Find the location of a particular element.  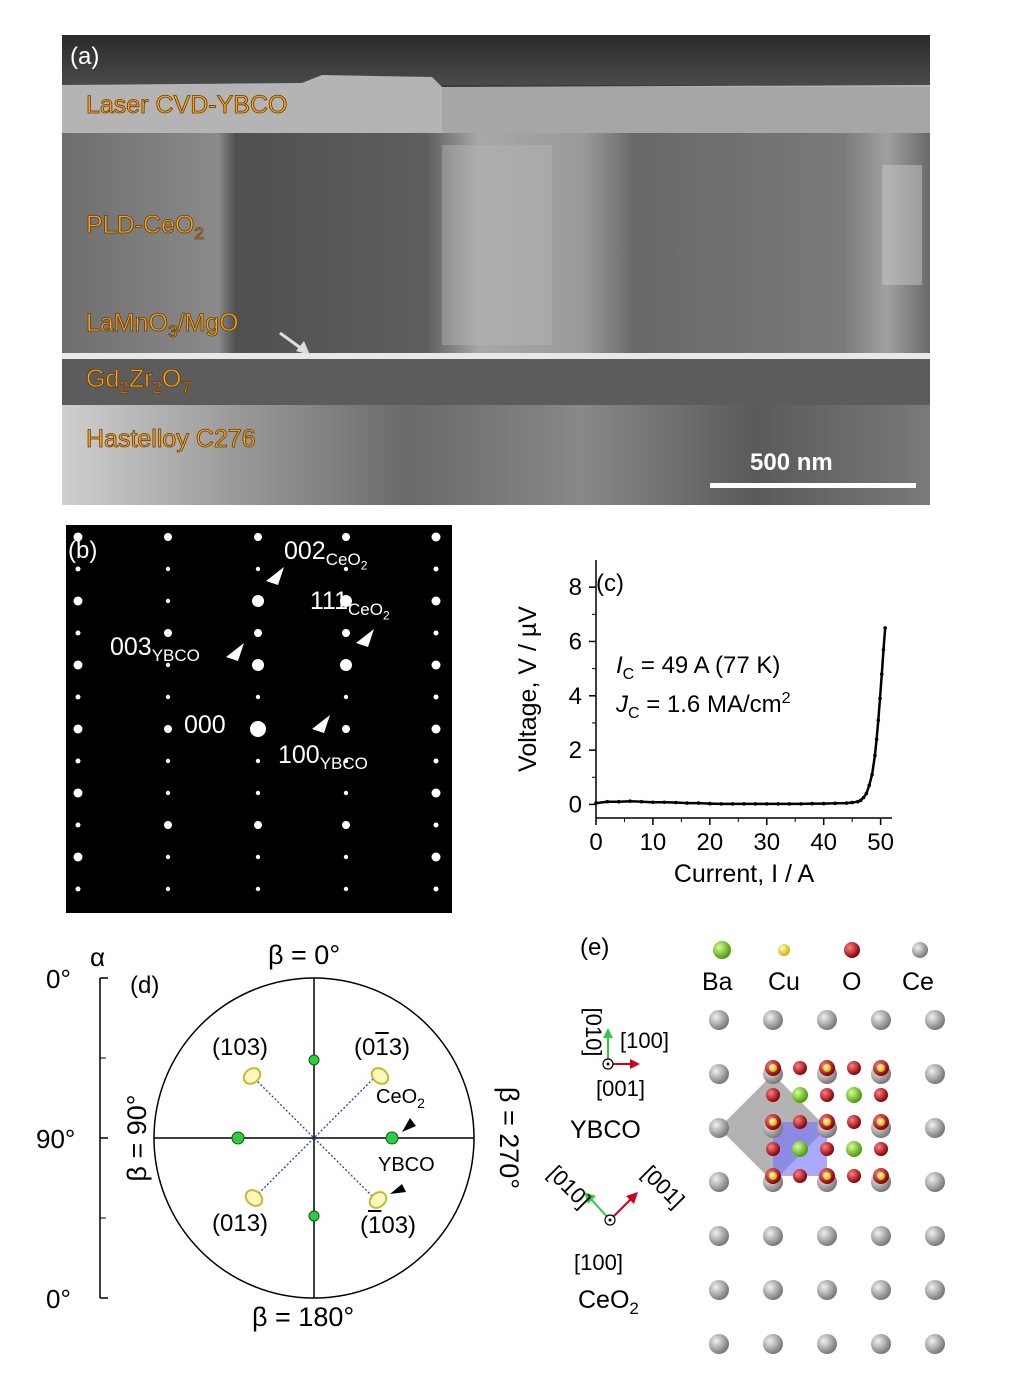

lattice-model: [010] [010] [001] is located at coordinates (744, 1147).